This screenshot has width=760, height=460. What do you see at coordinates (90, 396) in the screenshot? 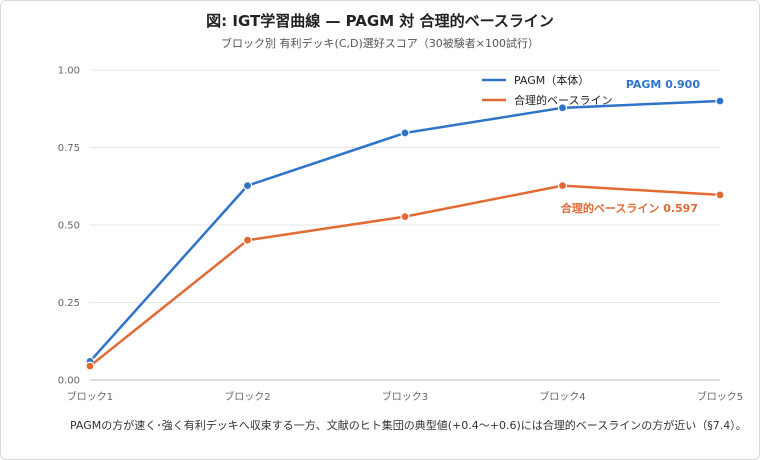
I see `x-tick-label: ブロック1` at bounding box center [90, 396].